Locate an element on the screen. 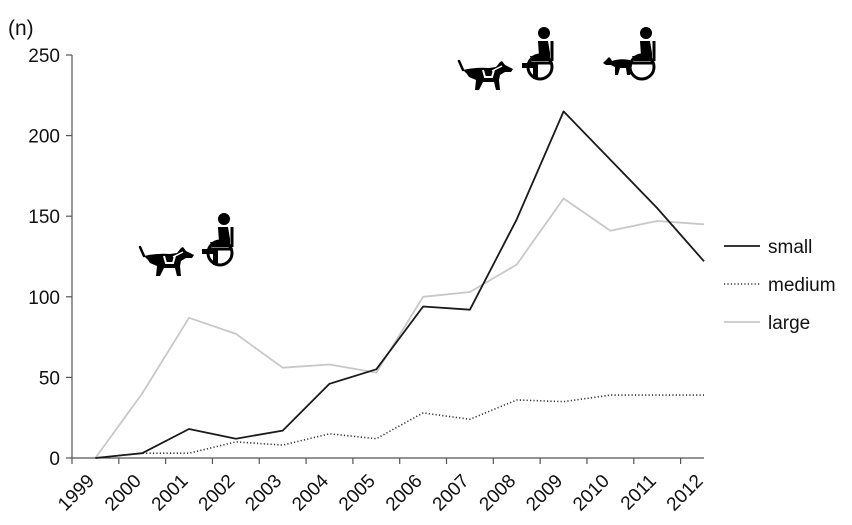  y-tick-label: 250 is located at coordinates (44, 56).